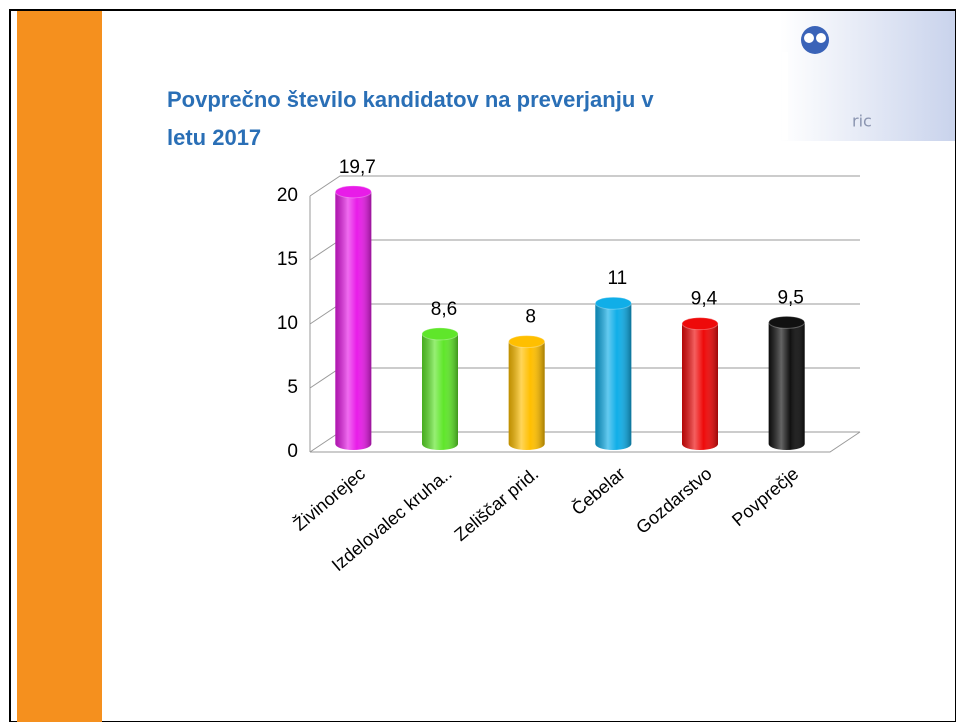 This screenshot has width=956, height=727. What do you see at coordinates (287, 259) in the screenshot?
I see `y-tick-label: 15` at bounding box center [287, 259].